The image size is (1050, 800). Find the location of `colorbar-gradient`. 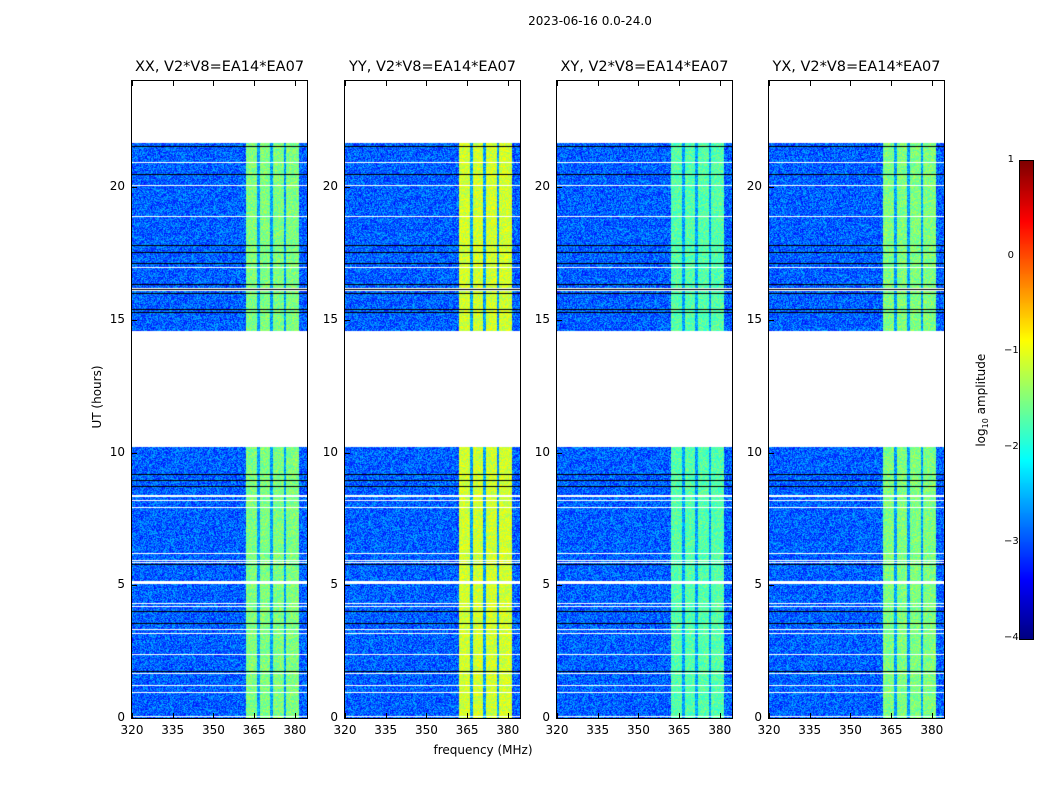

colorbar-gradient is located at coordinates (1026, 400).